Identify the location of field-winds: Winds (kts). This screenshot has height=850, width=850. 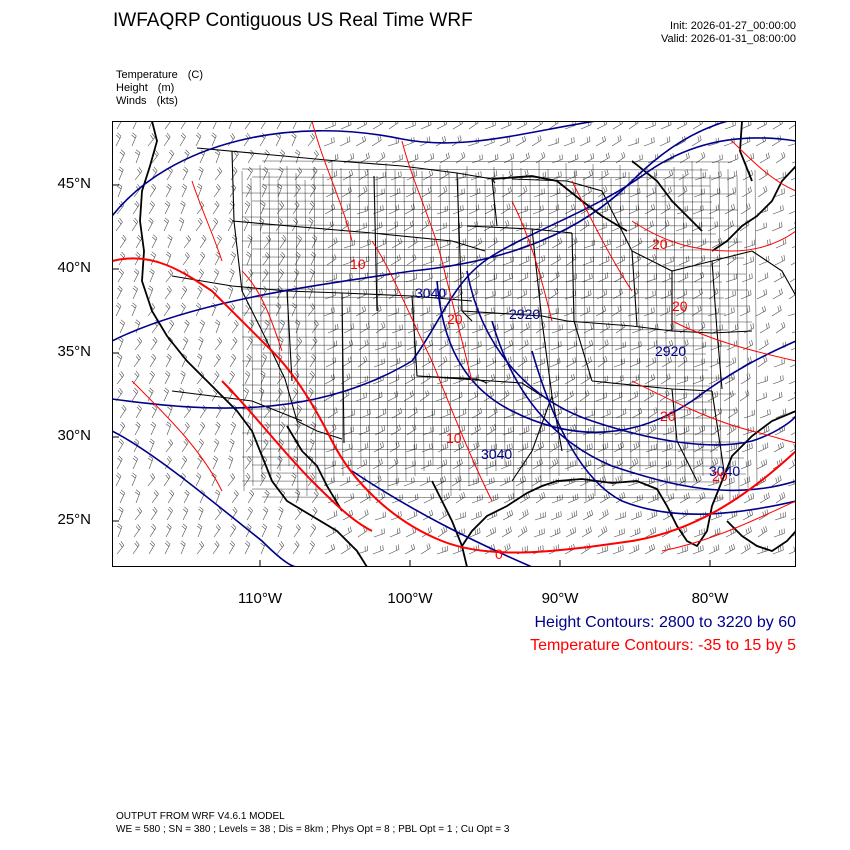
(147, 101).